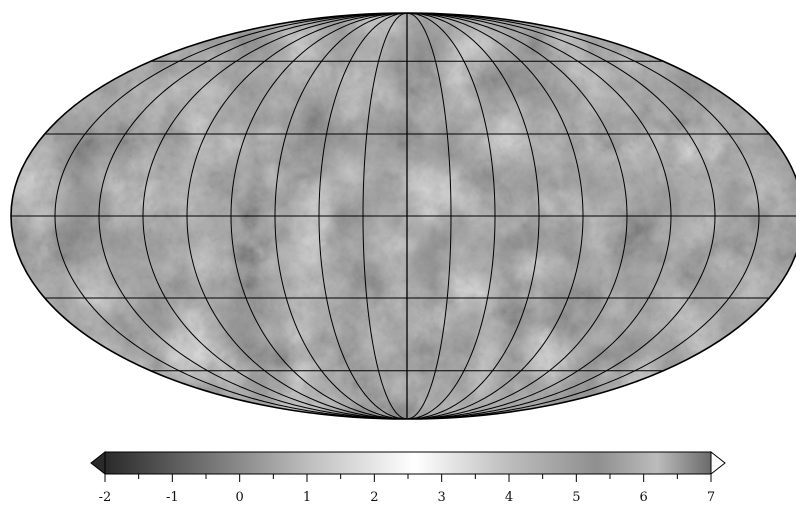  What do you see at coordinates (105, 497) in the screenshot?
I see `colorbar-tick-label: -2` at bounding box center [105, 497].